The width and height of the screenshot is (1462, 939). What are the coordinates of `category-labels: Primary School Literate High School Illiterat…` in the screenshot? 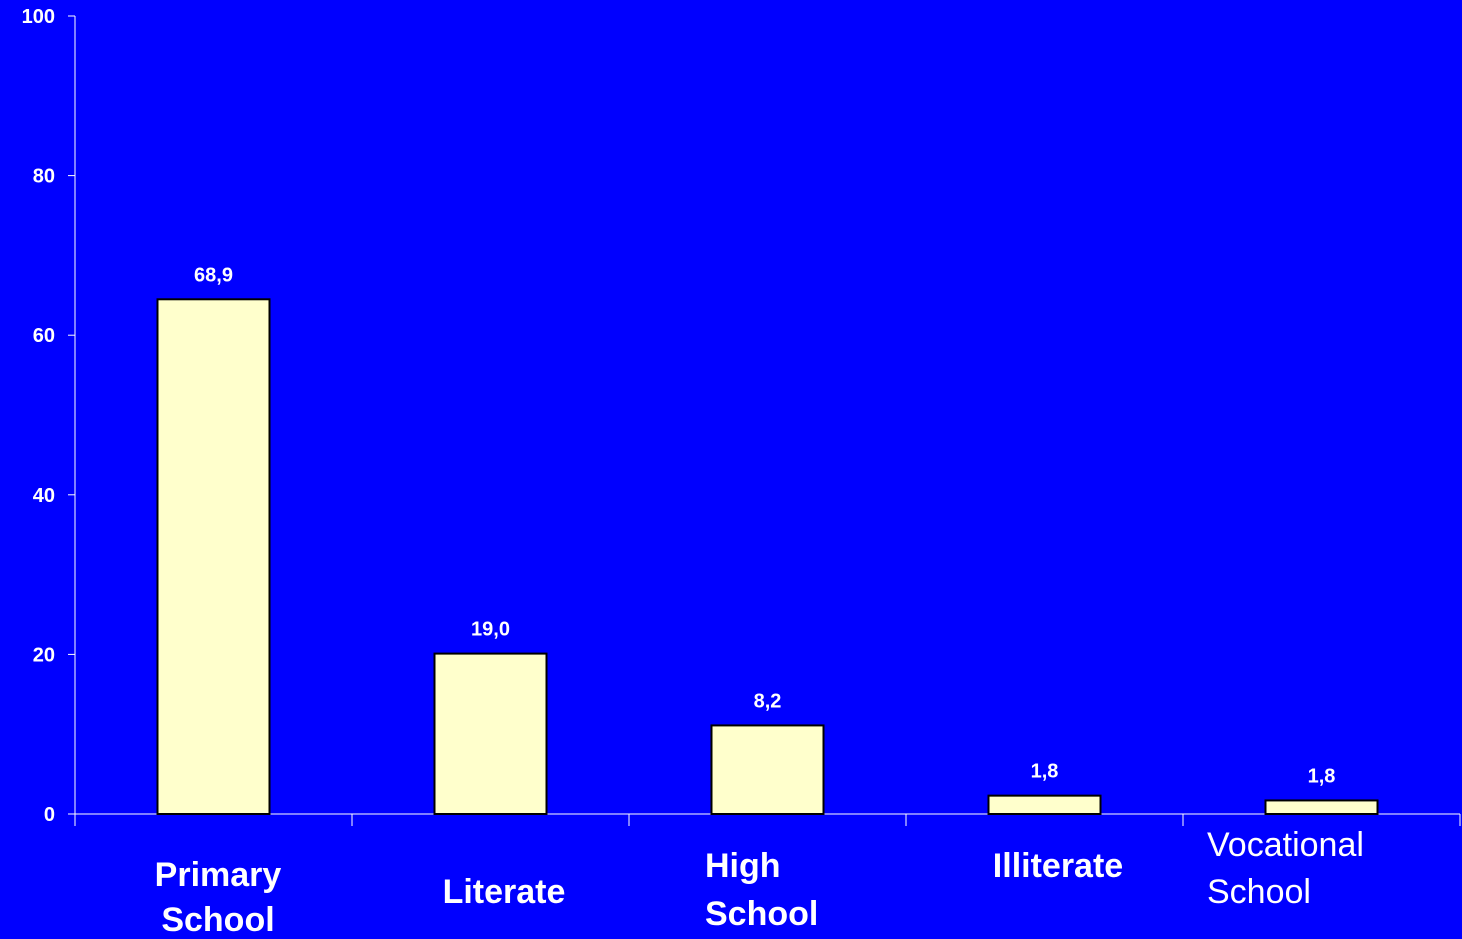 It's located at (759, 882).